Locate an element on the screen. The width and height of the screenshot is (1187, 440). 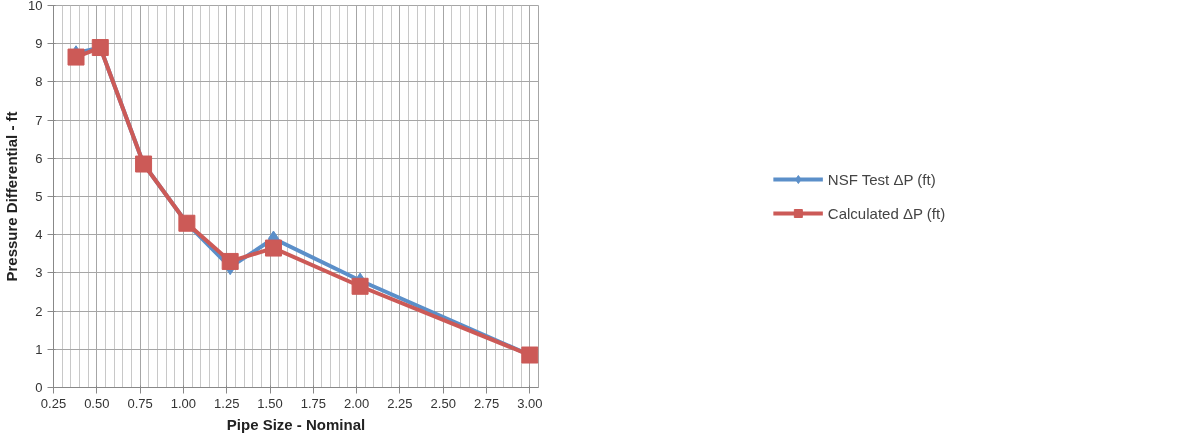
x-tick-label: 0.75 is located at coordinates (140, 403).